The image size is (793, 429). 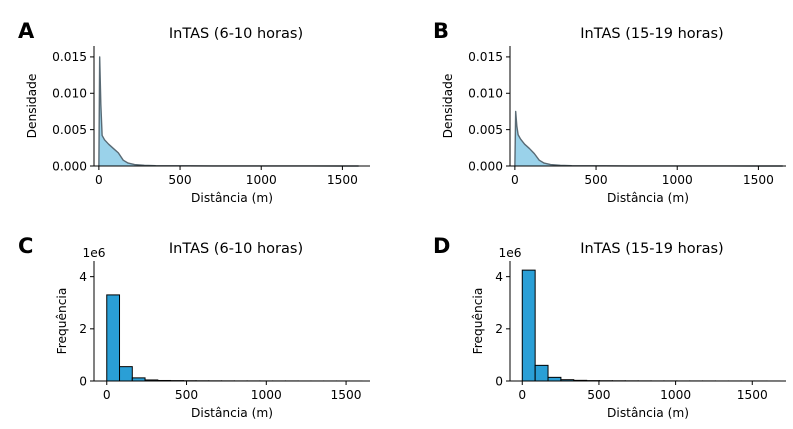 What do you see at coordinates (441, 31) in the screenshot?
I see `panel-letter: B` at bounding box center [441, 31].